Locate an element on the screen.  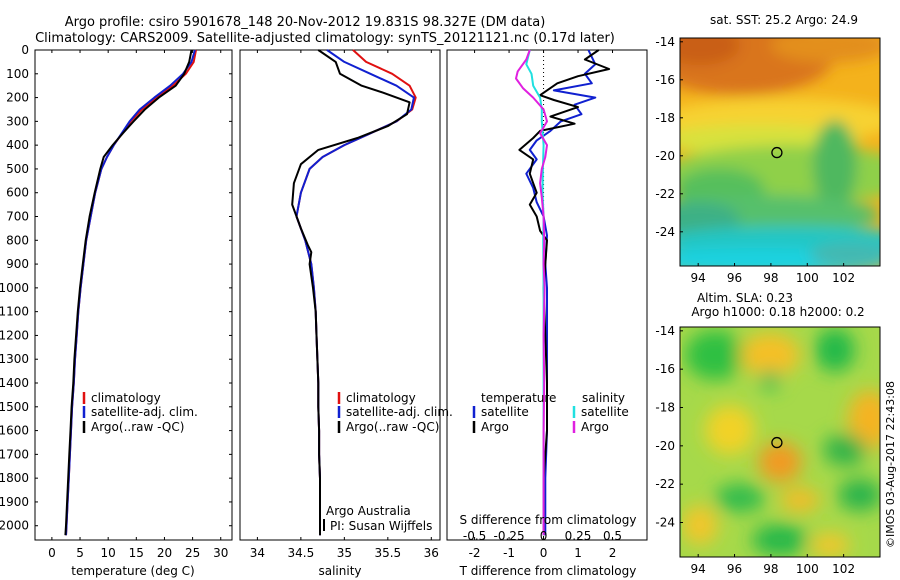
series-s-argo is located at coordinates (531, 292).